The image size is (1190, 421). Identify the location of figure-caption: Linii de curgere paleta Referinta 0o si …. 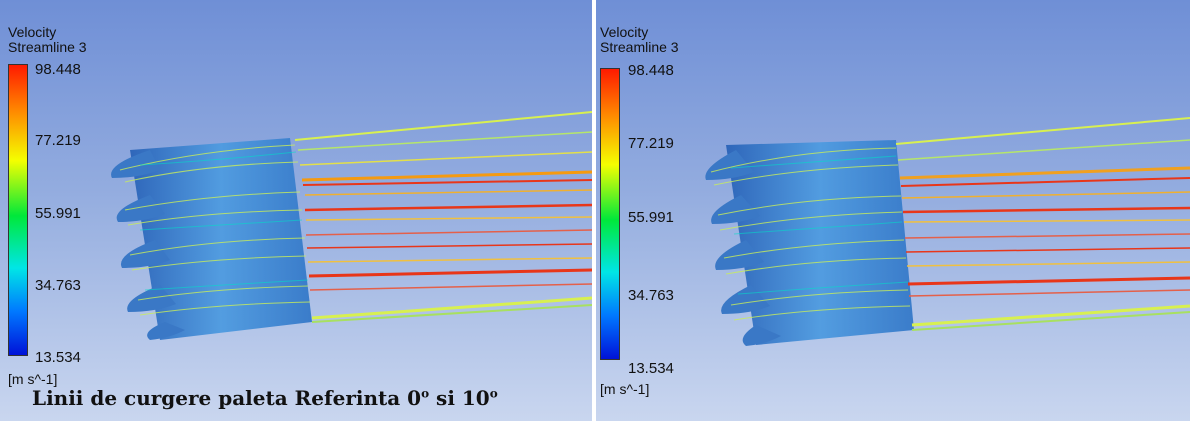
(265, 398).